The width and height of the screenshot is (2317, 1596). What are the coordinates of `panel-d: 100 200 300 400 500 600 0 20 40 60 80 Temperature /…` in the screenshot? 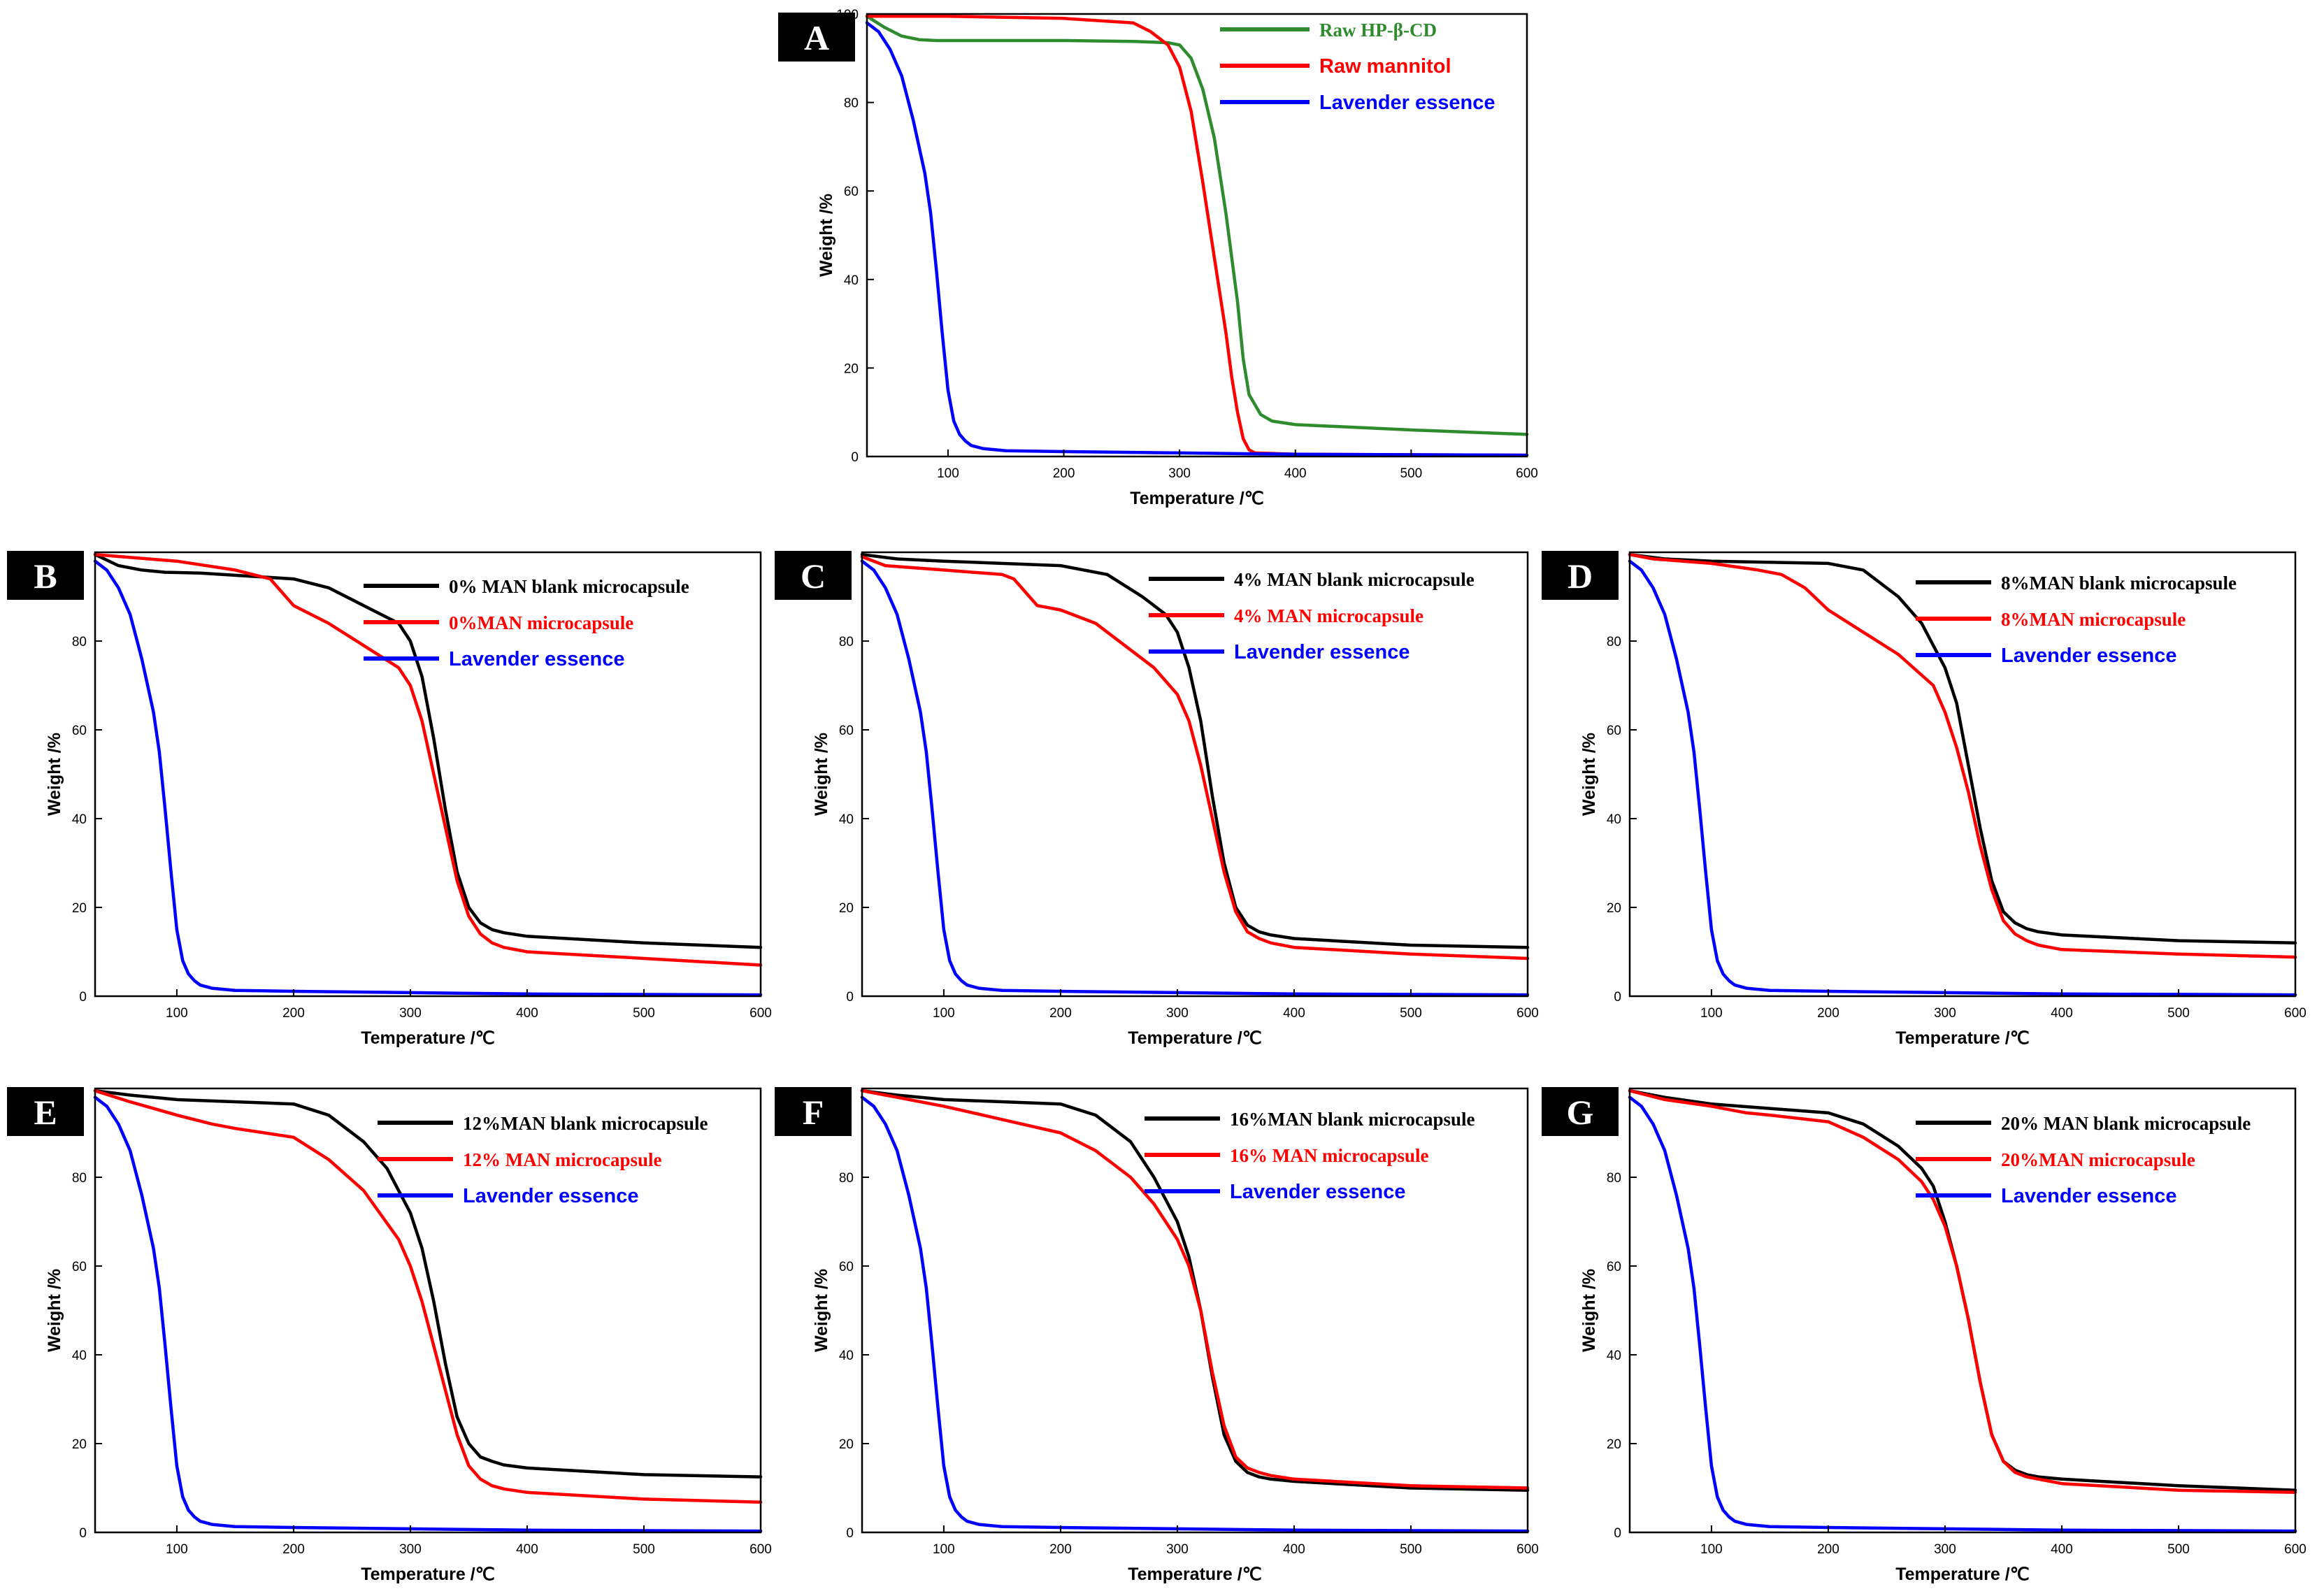 It's located at (1925, 799).